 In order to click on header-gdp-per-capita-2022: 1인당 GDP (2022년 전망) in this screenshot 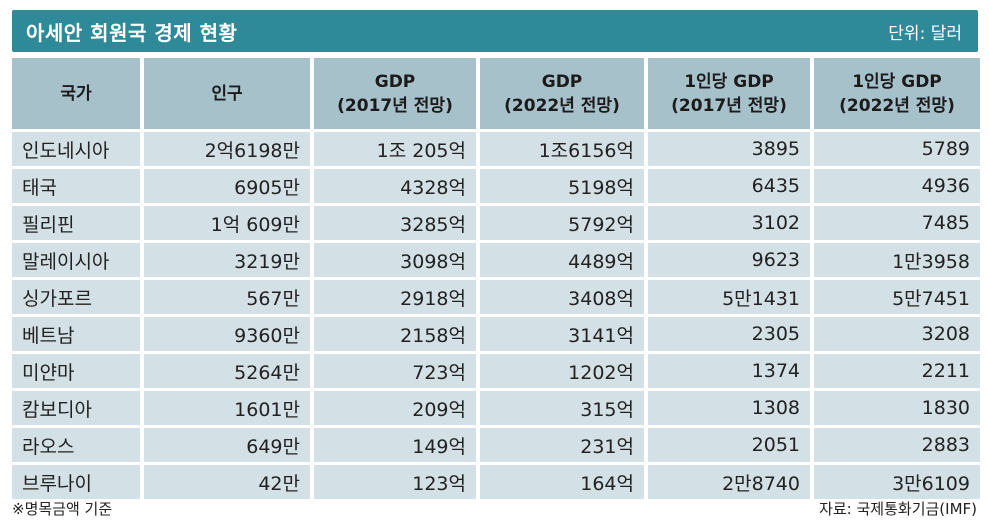, I will do `click(897, 93)`.